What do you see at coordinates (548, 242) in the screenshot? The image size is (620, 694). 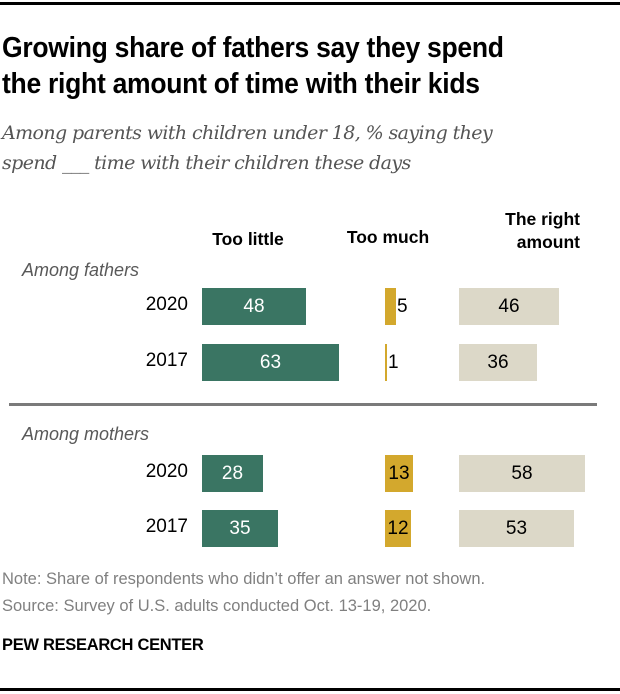 I see `column-header-line: amount` at bounding box center [548, 242].